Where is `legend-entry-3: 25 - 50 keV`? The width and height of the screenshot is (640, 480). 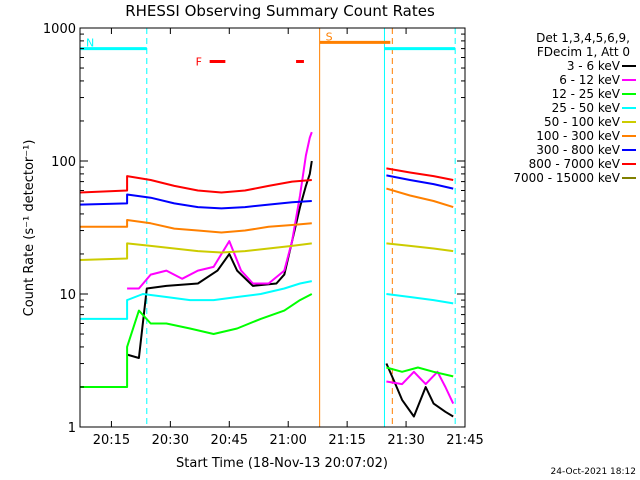
legend-entry-3: 25 - 50 keV is located at coordinates (586, 108).